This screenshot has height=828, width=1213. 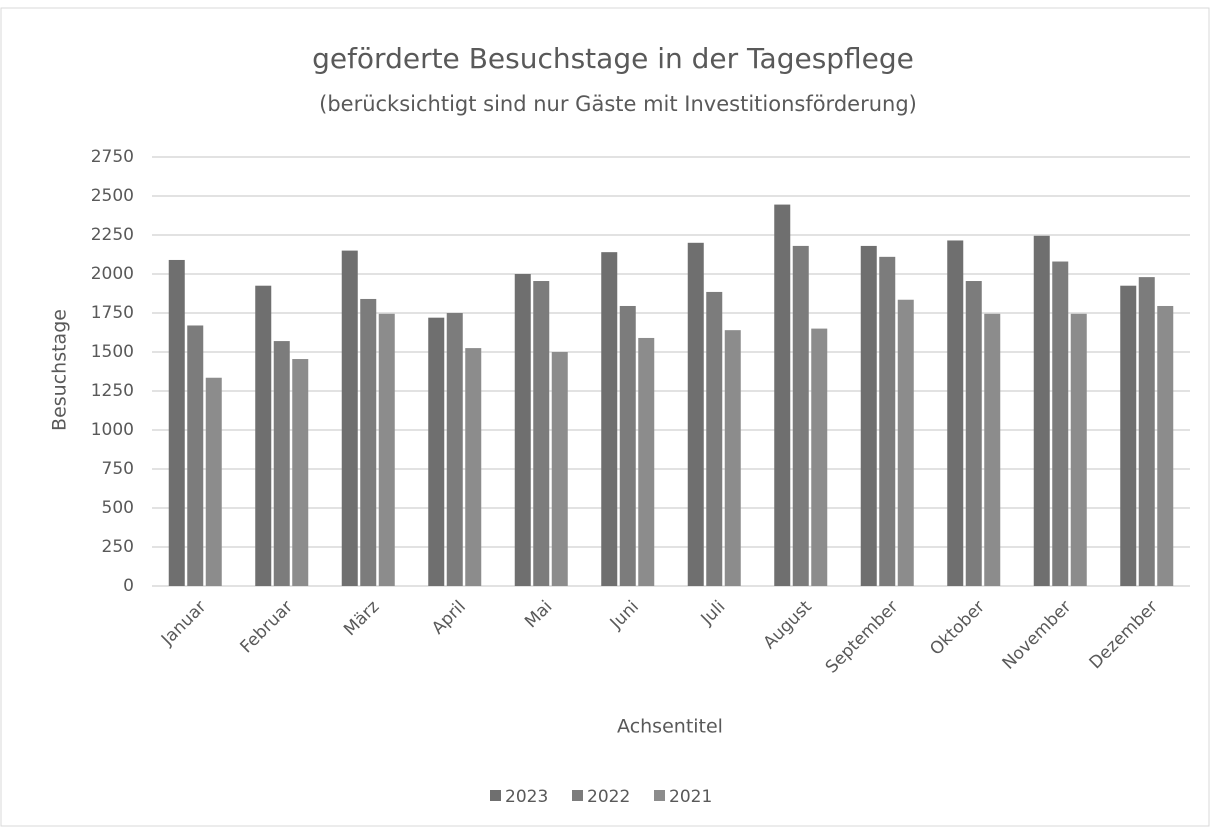 I want to click on y-tick-label: 1750, so click(x=112, y=313).